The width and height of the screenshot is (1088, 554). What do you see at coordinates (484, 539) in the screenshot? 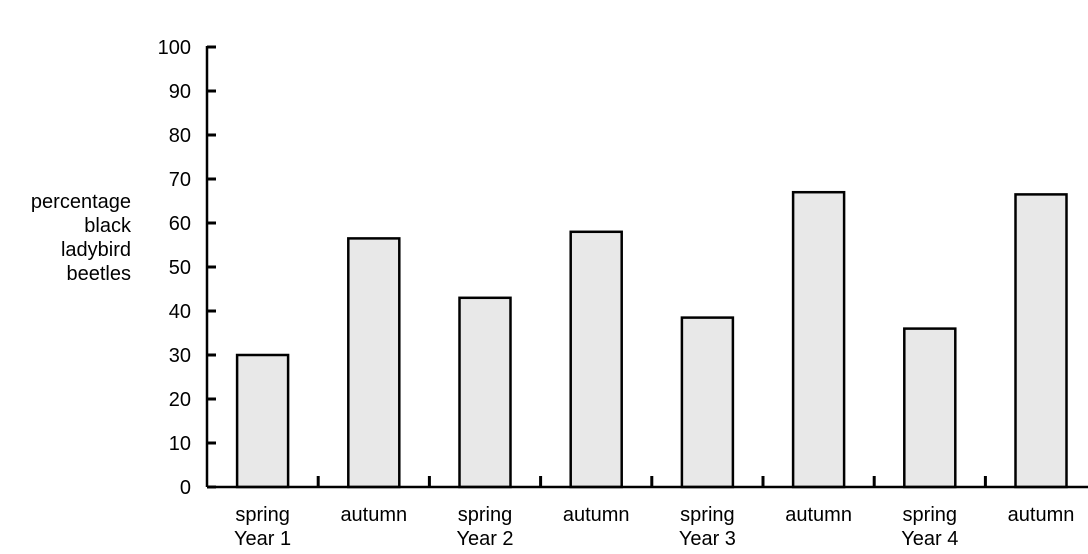
I see `x-group-label: Year 2` at bounding box center [484, 539].